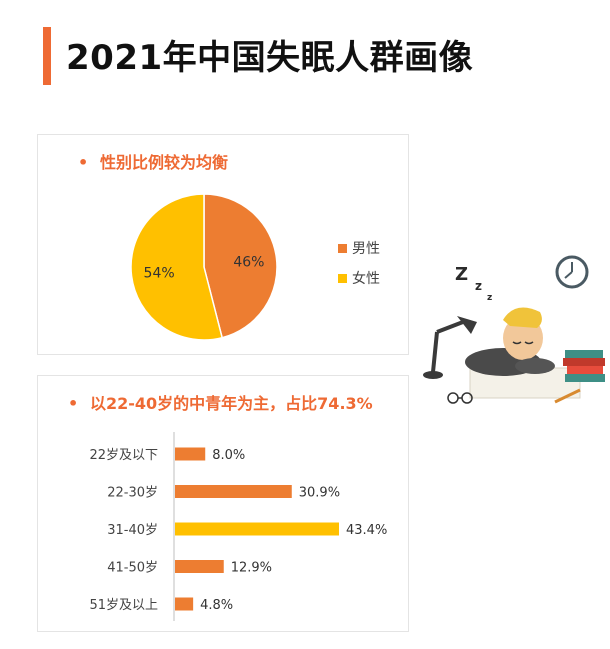 This screenshot has height=649, width=610. Describe the element at coordinates (132, 493) in the screenshot. I see `bar-category-label-1: 22-30岁` at that location.